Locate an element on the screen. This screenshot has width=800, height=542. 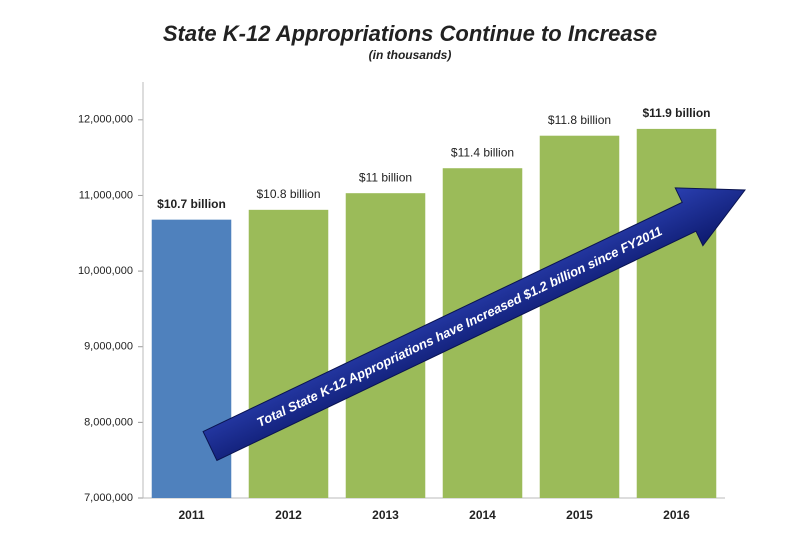
x-tick-label: 2014 is located at coordinates (482, 515).